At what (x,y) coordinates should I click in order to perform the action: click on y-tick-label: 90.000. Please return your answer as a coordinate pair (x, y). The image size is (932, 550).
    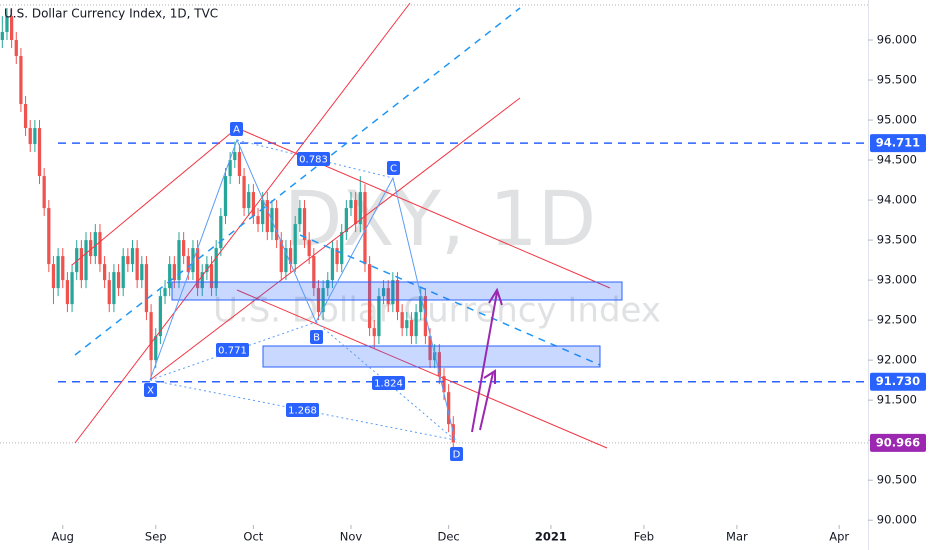
    Looking at the image, I should click on (897, 520).